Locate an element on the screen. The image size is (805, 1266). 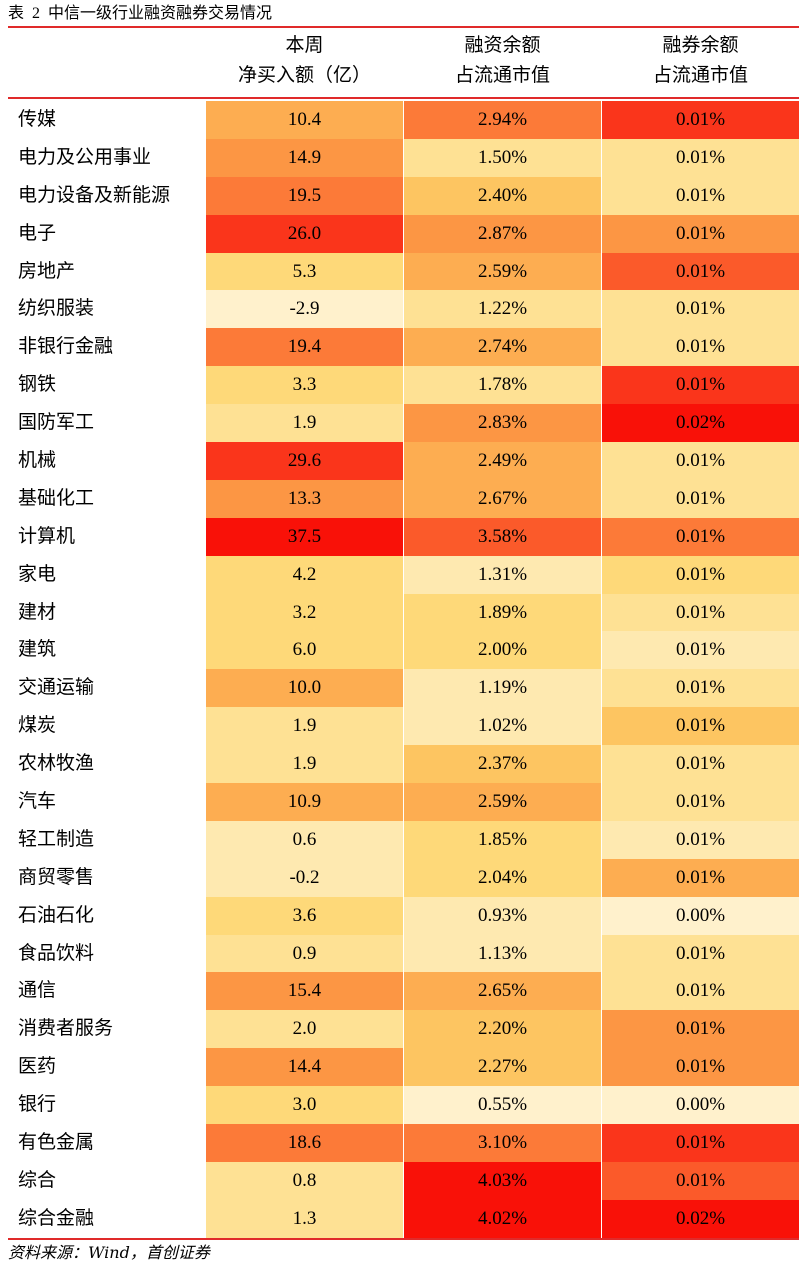
bottom-rule is located at coordinates (403, 1239).